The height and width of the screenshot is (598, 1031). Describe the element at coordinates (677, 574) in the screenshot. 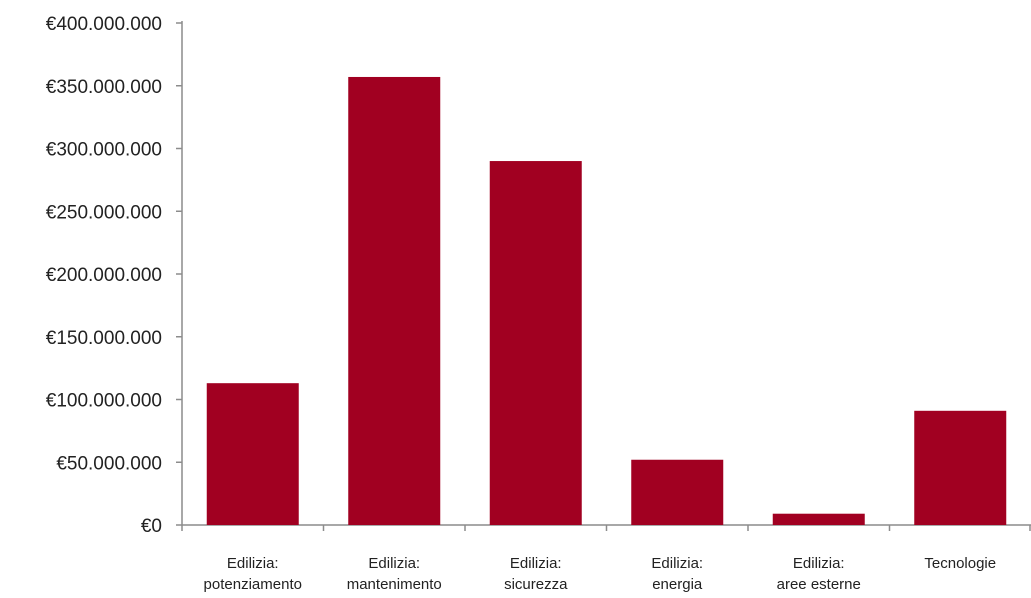

I see `x-tick-label: Edilizia: energia` at that location.